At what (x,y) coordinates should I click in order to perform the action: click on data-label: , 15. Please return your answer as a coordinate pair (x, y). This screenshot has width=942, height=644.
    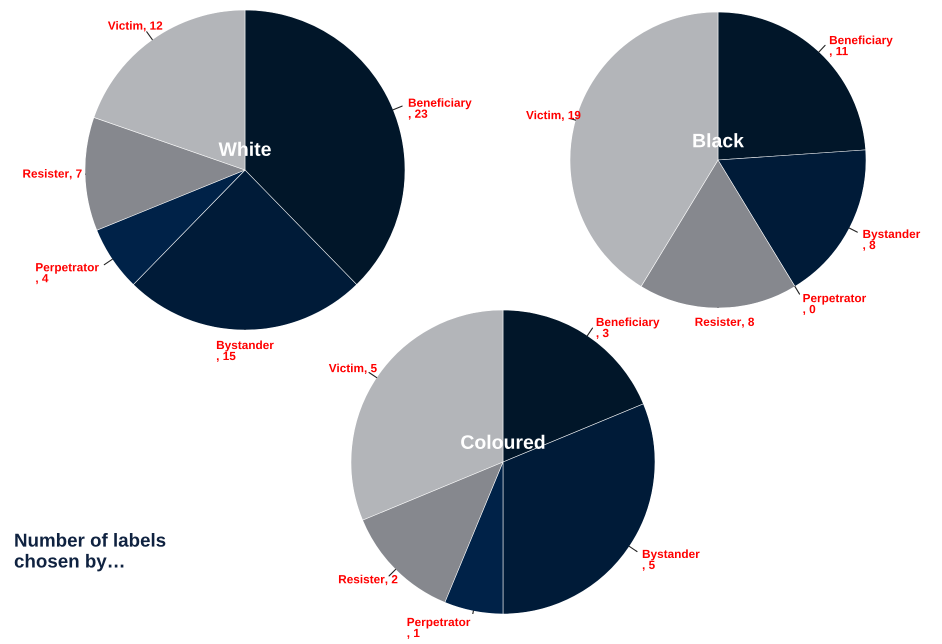
    Looking at the image, I should click on (226, 357).